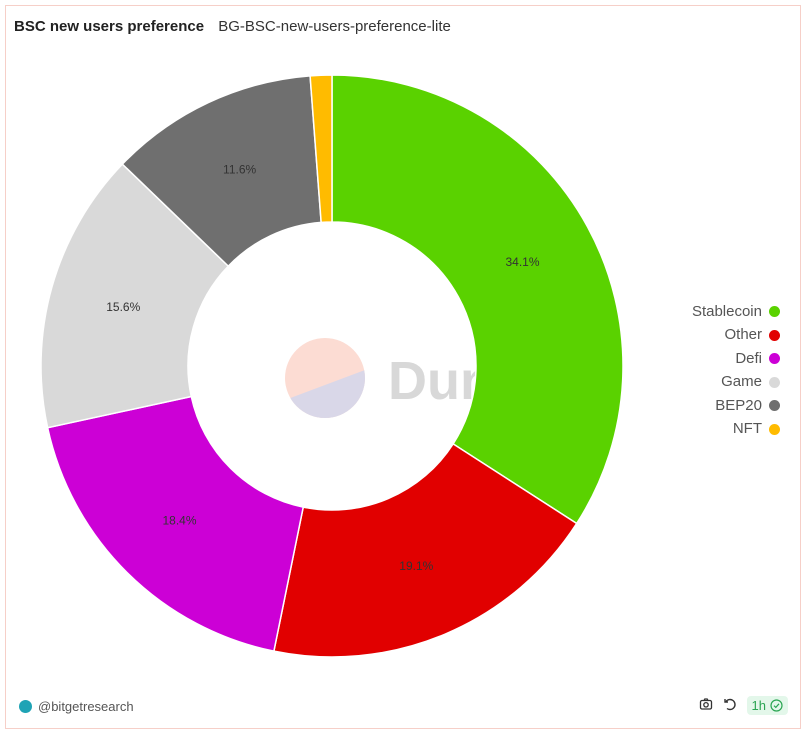  I want to click on legend-label: Game, so click(741, 382).